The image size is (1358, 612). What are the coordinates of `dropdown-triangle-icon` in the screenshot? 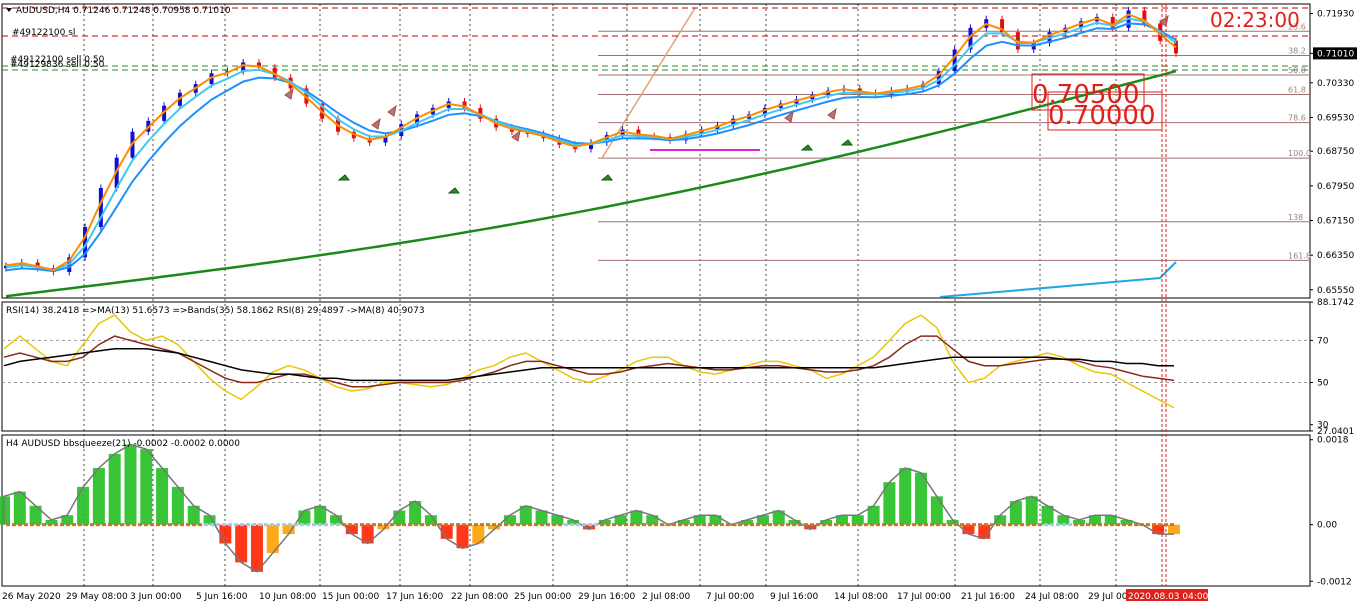 It's located at (9, 10).